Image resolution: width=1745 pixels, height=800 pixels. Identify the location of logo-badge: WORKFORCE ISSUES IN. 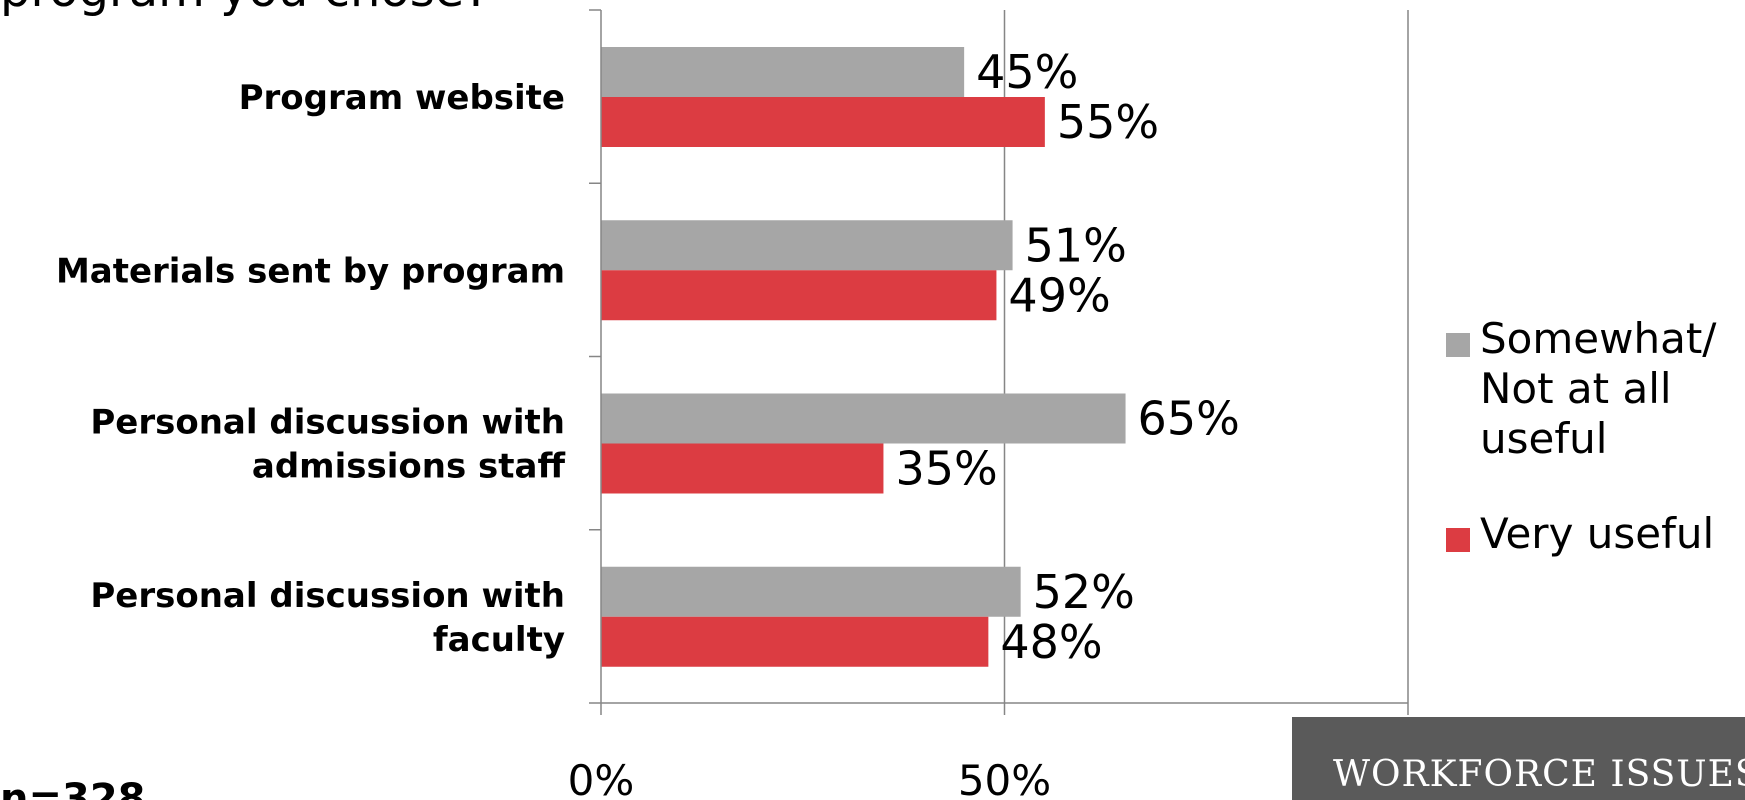
(1518, 758).